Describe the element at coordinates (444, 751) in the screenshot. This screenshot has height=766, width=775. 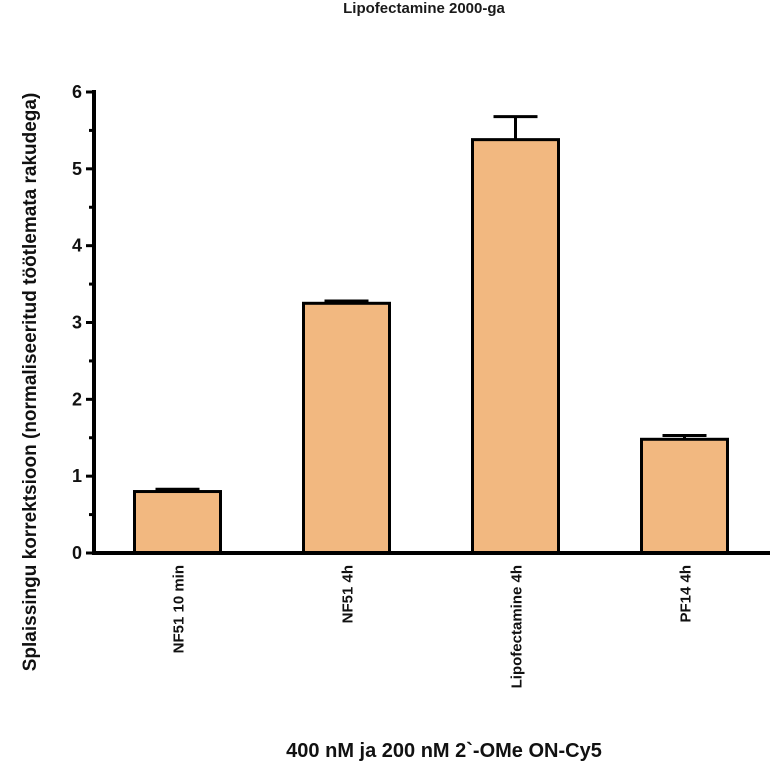
I see `x-axis-label: 400 nM ja 200 nM 2`-OMe ON-Cy5` at that location.